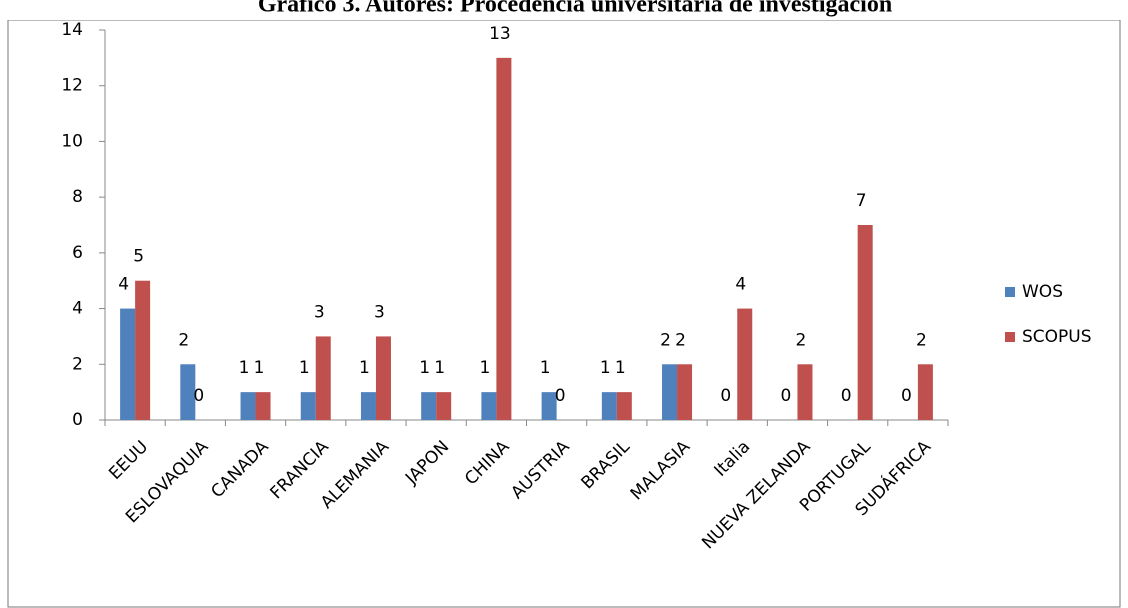 The width and height of the screenshot is (1128, 608). Describe the element at coordinates (500, 34) in the screenshot. I see `data-label: 13` at that location.